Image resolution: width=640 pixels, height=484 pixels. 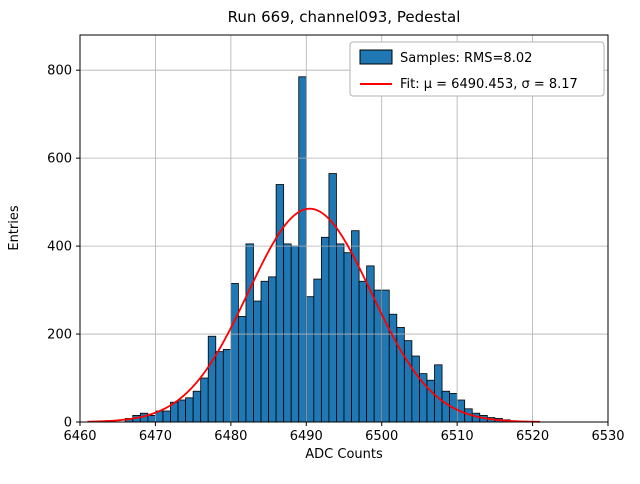 I want to click on x-tick-label: 6530, so click(x=607, y=436).